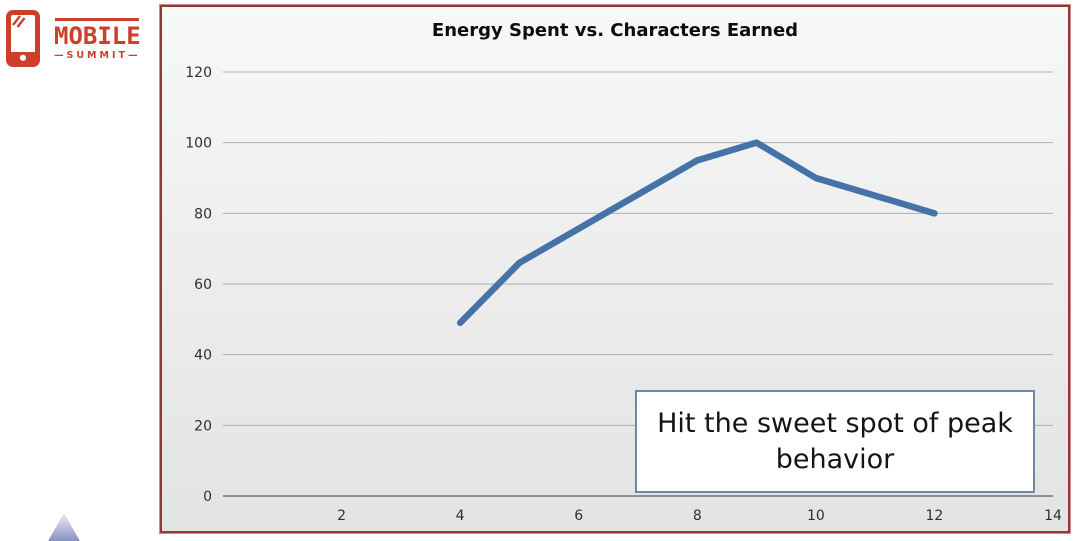 The width and height of the screenshot is (1080, 541). Describe the element at coordinates (97, 56) in the screenshot. I see `logo-subbrand-text: —SUMMIT—` at that location.